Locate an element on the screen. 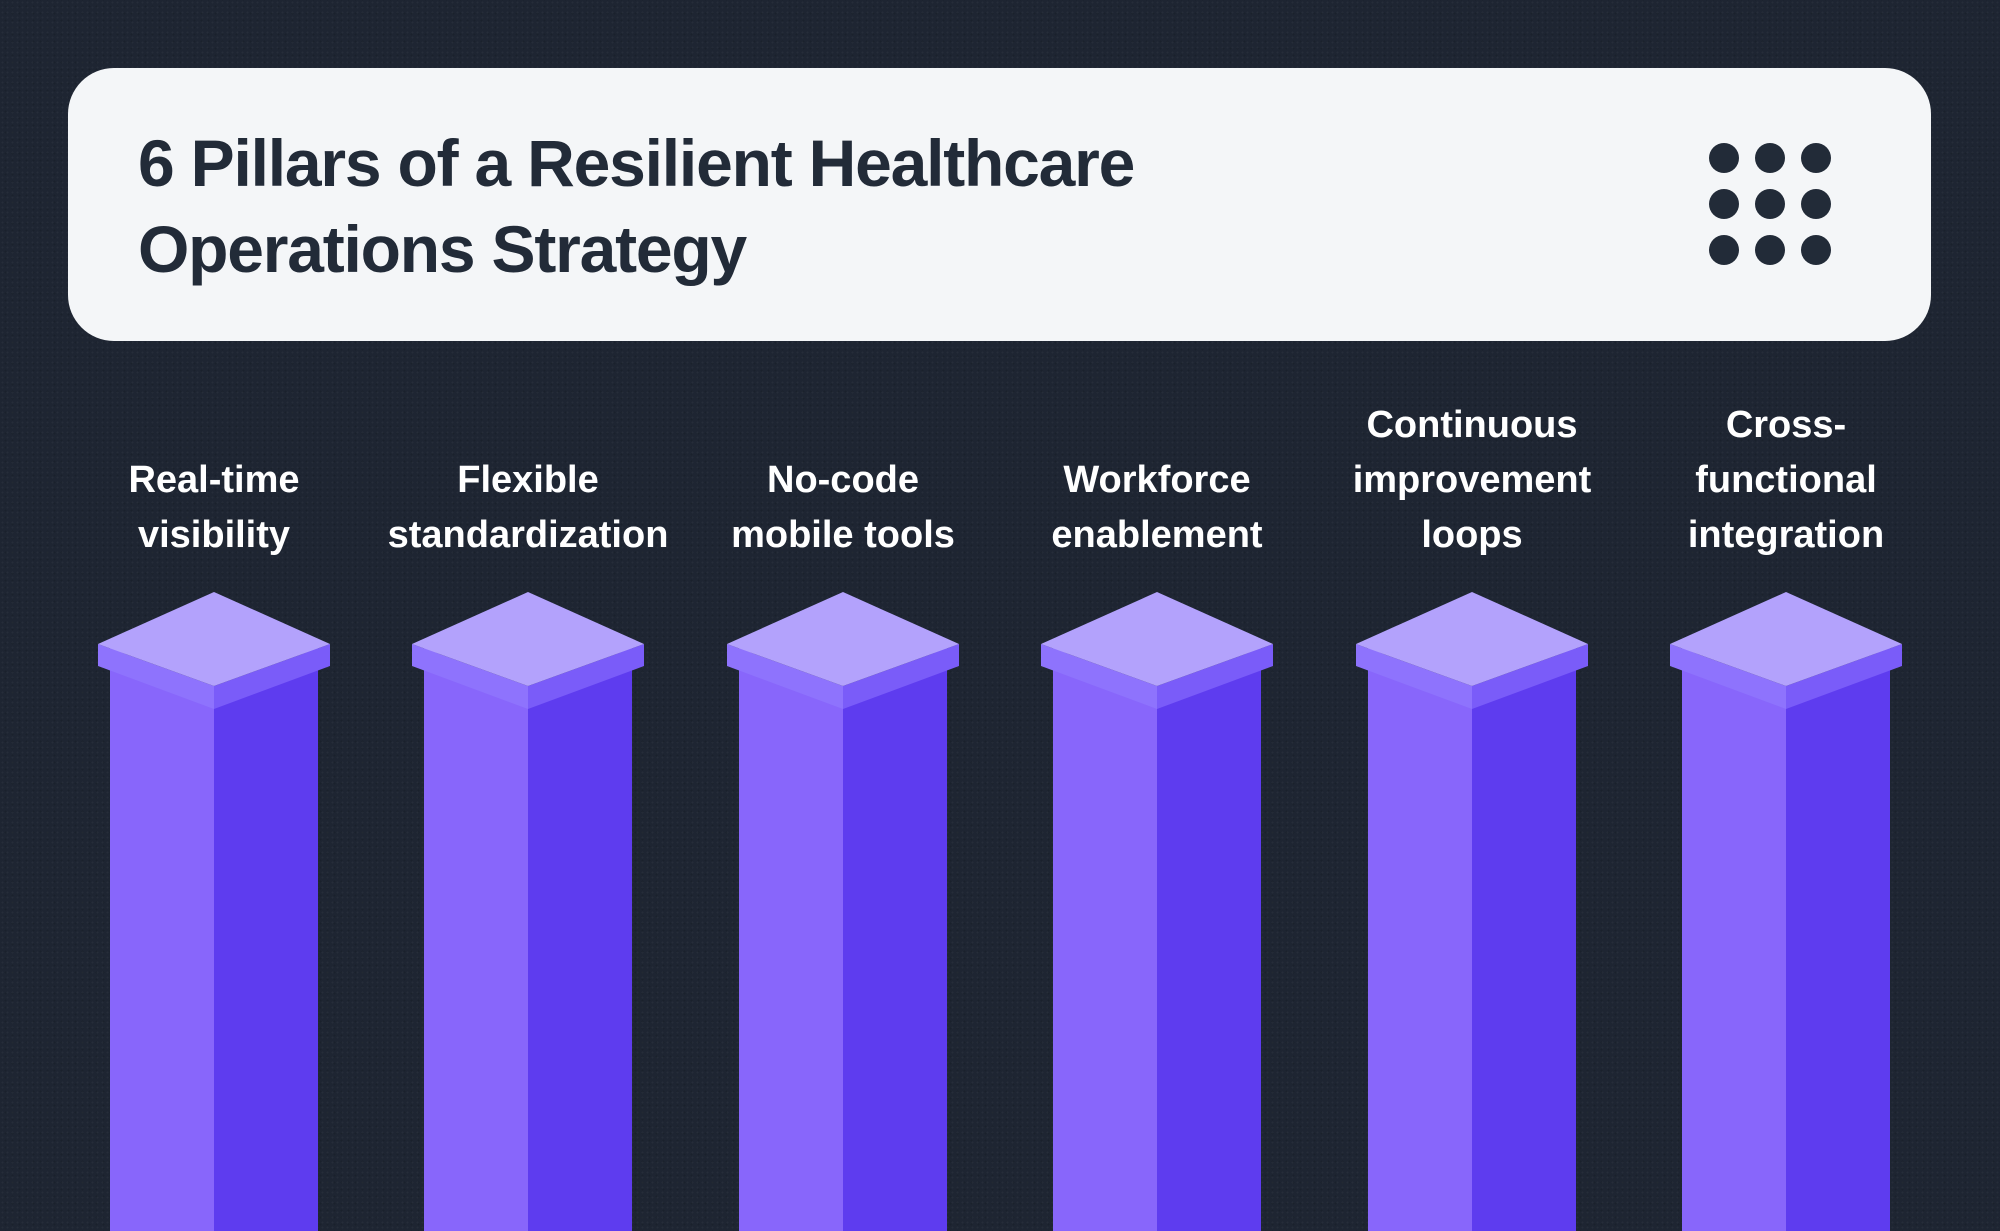 This screenshot has width=2000, height=1231. pillar-label-workforce-enablement: Workforce enablement is located at coordinates (1157, 507).